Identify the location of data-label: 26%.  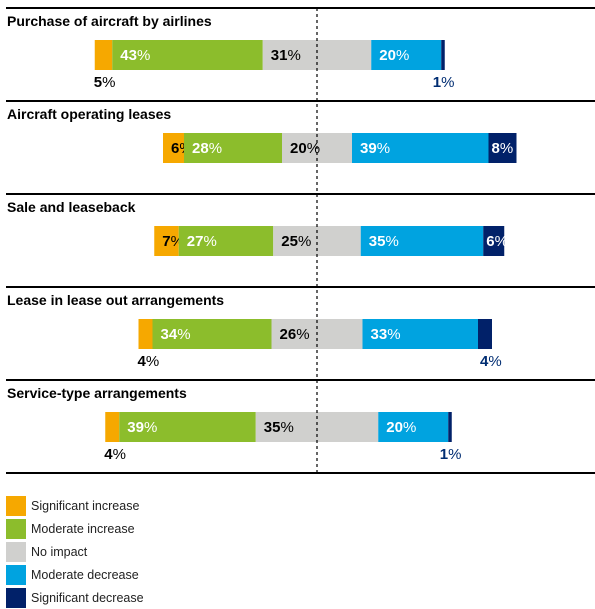
(295, 334).